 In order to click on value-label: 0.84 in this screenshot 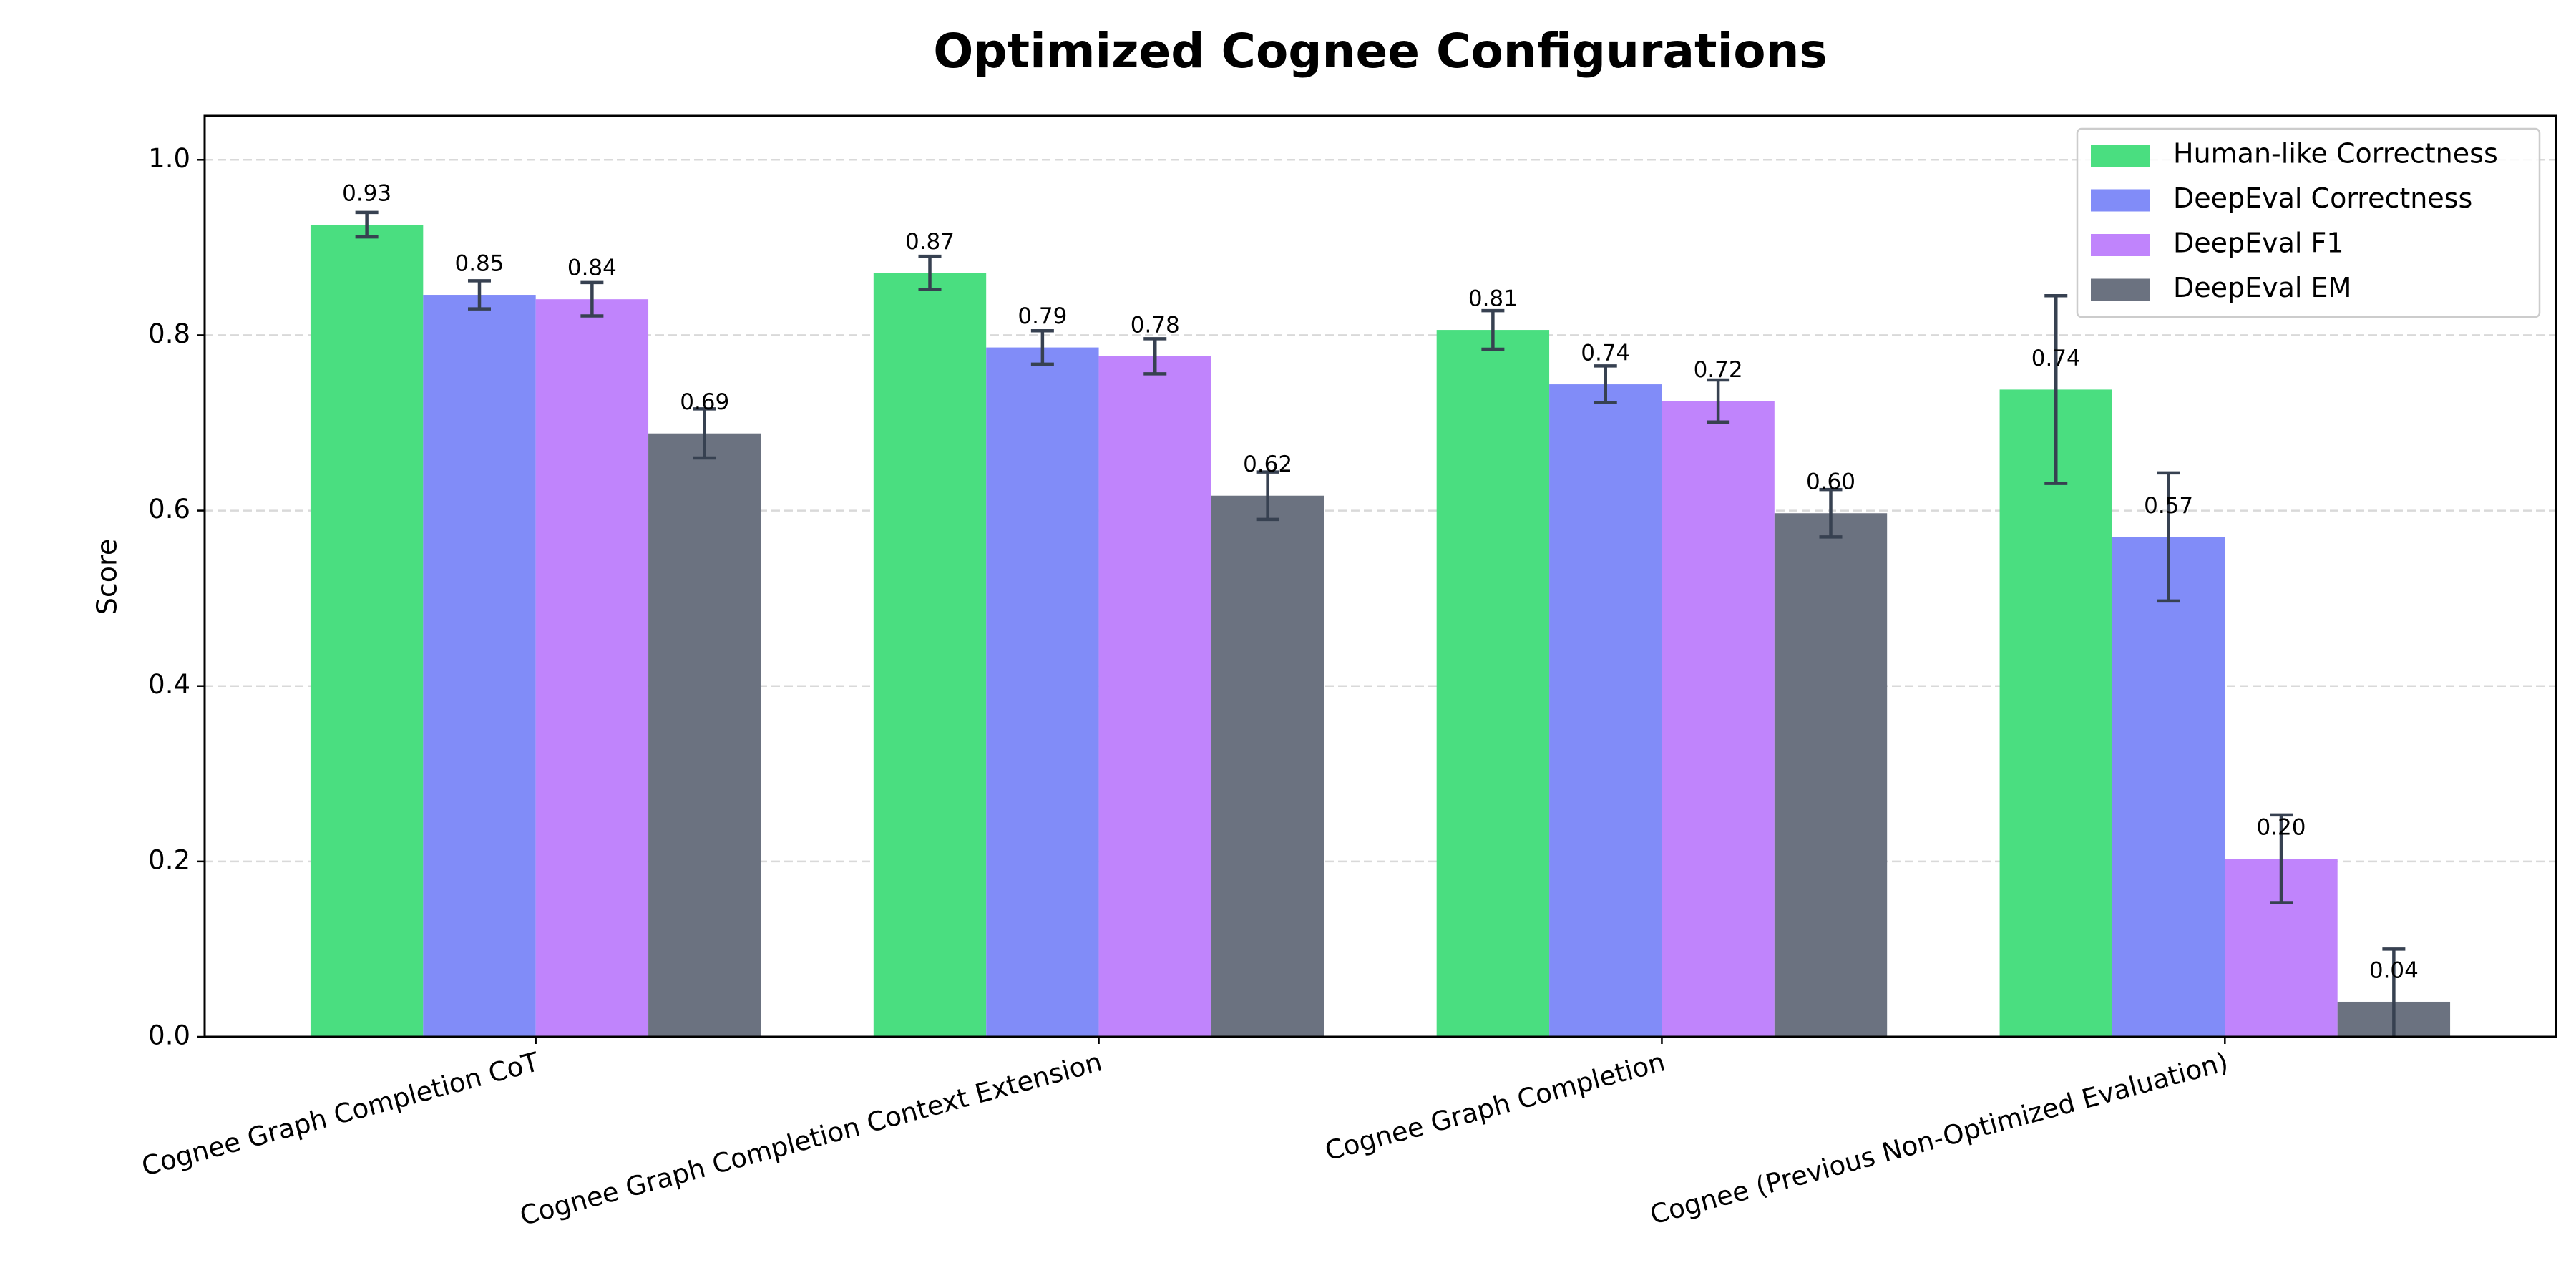, I will do `click(592, 268)`.